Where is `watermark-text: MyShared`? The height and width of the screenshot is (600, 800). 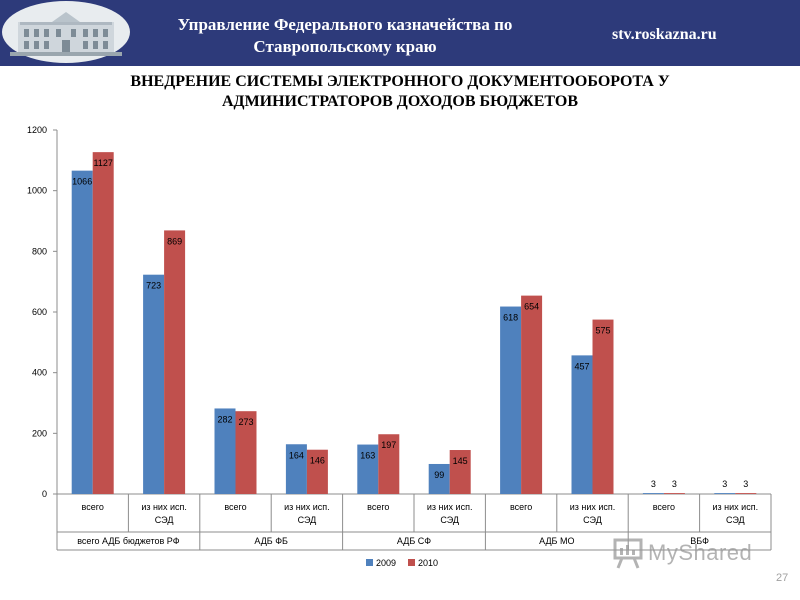
watermark-text: MyShared is located at coordinates (700, 552).